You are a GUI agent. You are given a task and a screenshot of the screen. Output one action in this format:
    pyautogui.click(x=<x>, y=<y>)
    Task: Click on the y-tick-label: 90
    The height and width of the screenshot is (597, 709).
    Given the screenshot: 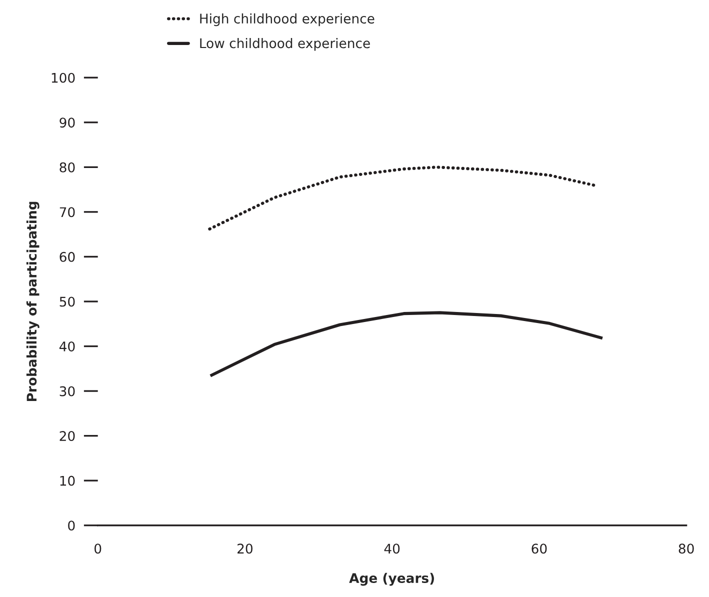 What is the action you would take?
    pyautogui.click(x=67, y=123)
    